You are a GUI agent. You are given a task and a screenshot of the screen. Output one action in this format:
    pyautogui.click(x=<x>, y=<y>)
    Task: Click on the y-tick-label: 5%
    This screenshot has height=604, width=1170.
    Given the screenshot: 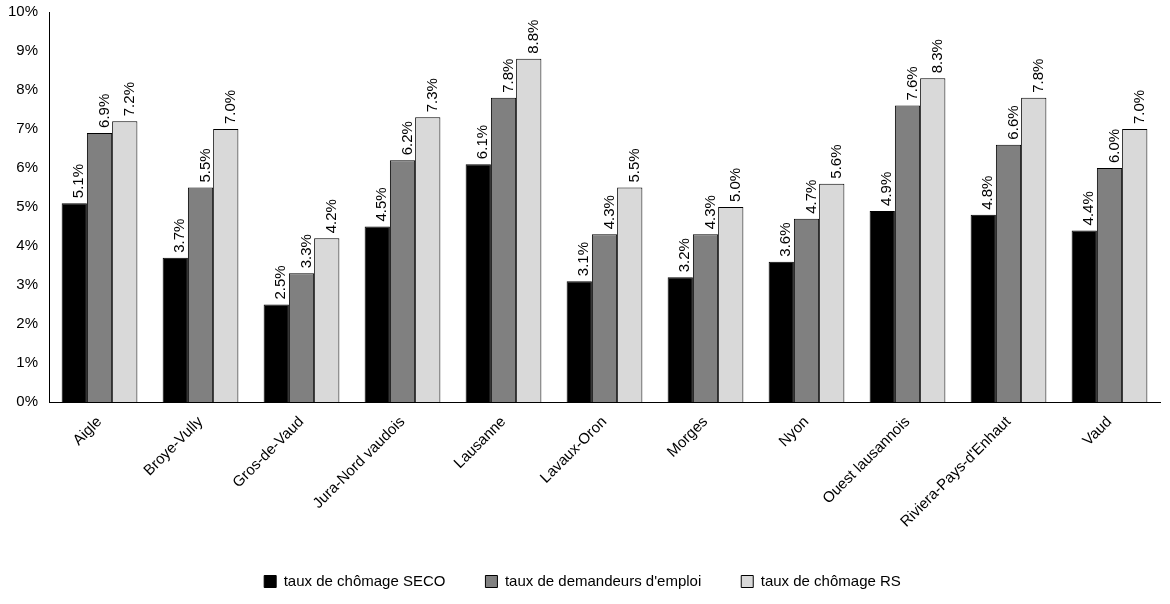 What is the action you would take?
    pyautogui.click(x=27, y=206)
    